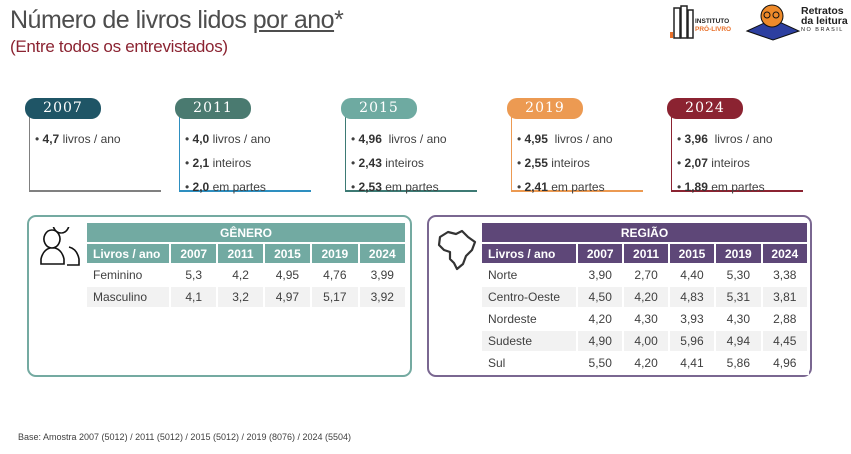  What do you see at coordinates (240, 297) in the screenshot?
I see `table-cell: 3,2` at bounding box center [240, 297].